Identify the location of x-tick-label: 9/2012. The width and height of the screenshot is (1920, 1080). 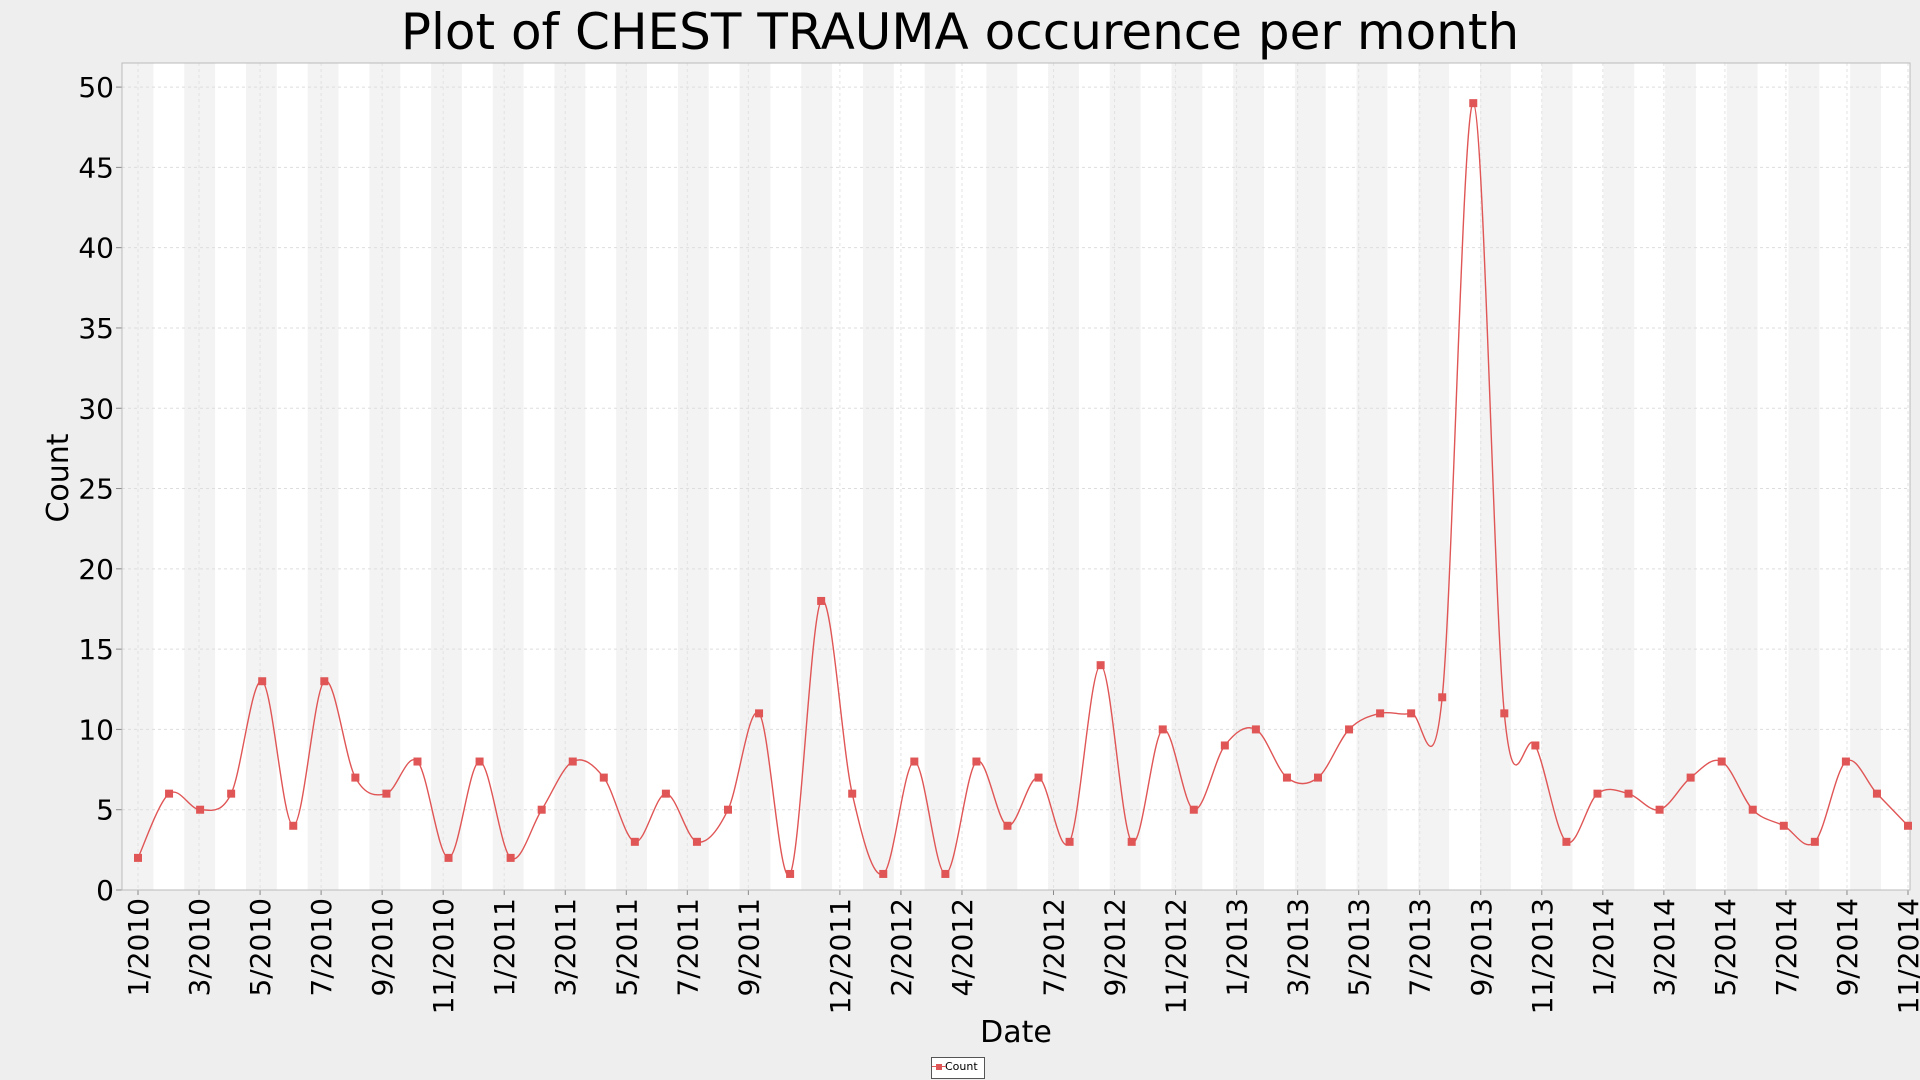
(1115, 947).